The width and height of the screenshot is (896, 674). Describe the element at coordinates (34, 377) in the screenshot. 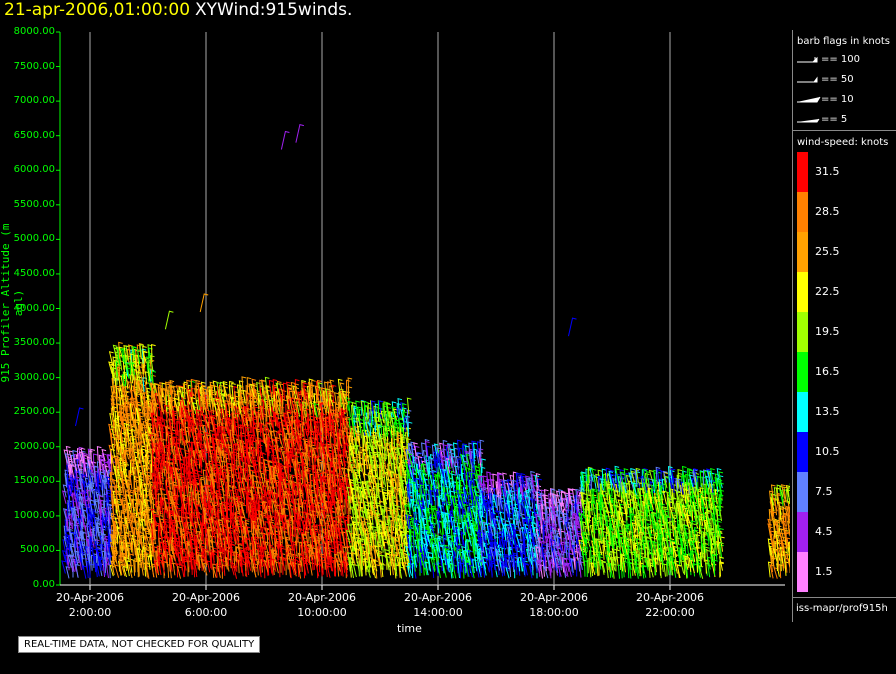

I see `y-tick-label: 3000.00` at that location.